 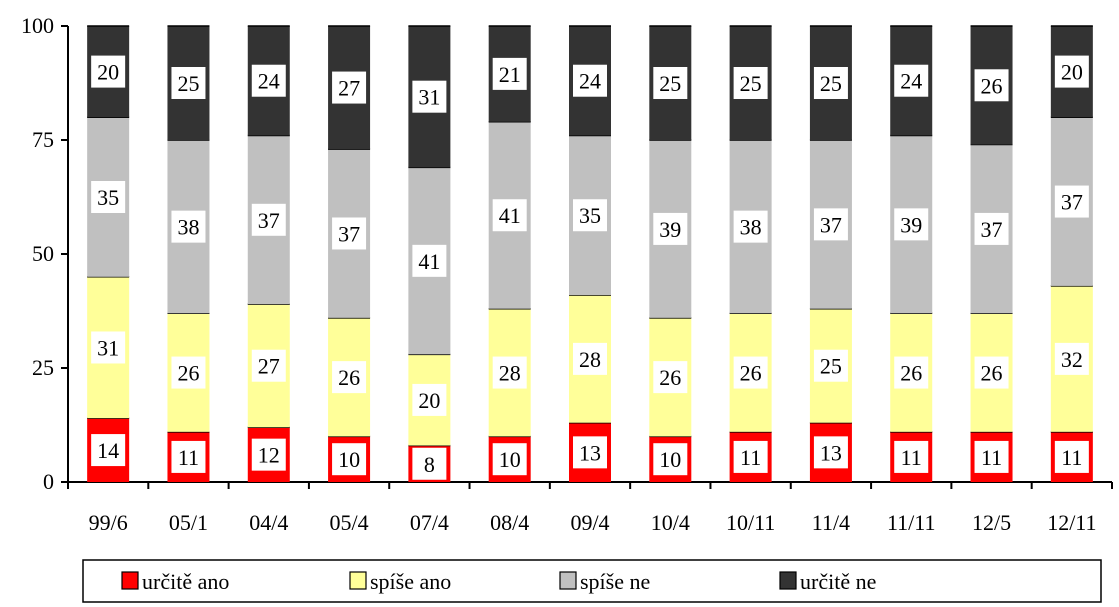 I want to click on x-tick-label: 10/4, so click(x=670, y=522).